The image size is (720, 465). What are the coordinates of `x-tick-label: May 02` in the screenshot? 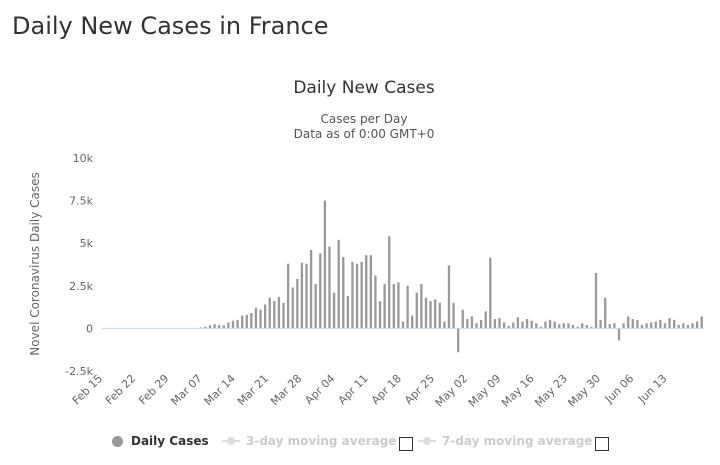 It's located at (452, 391).